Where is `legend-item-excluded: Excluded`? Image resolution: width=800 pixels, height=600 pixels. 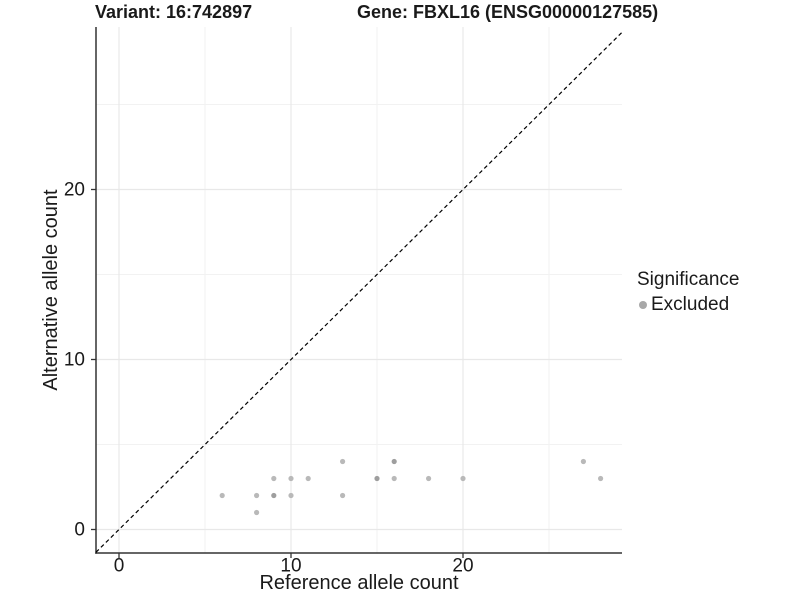 legend-item-excluded: Excluded is located at coordinates (689, 305).